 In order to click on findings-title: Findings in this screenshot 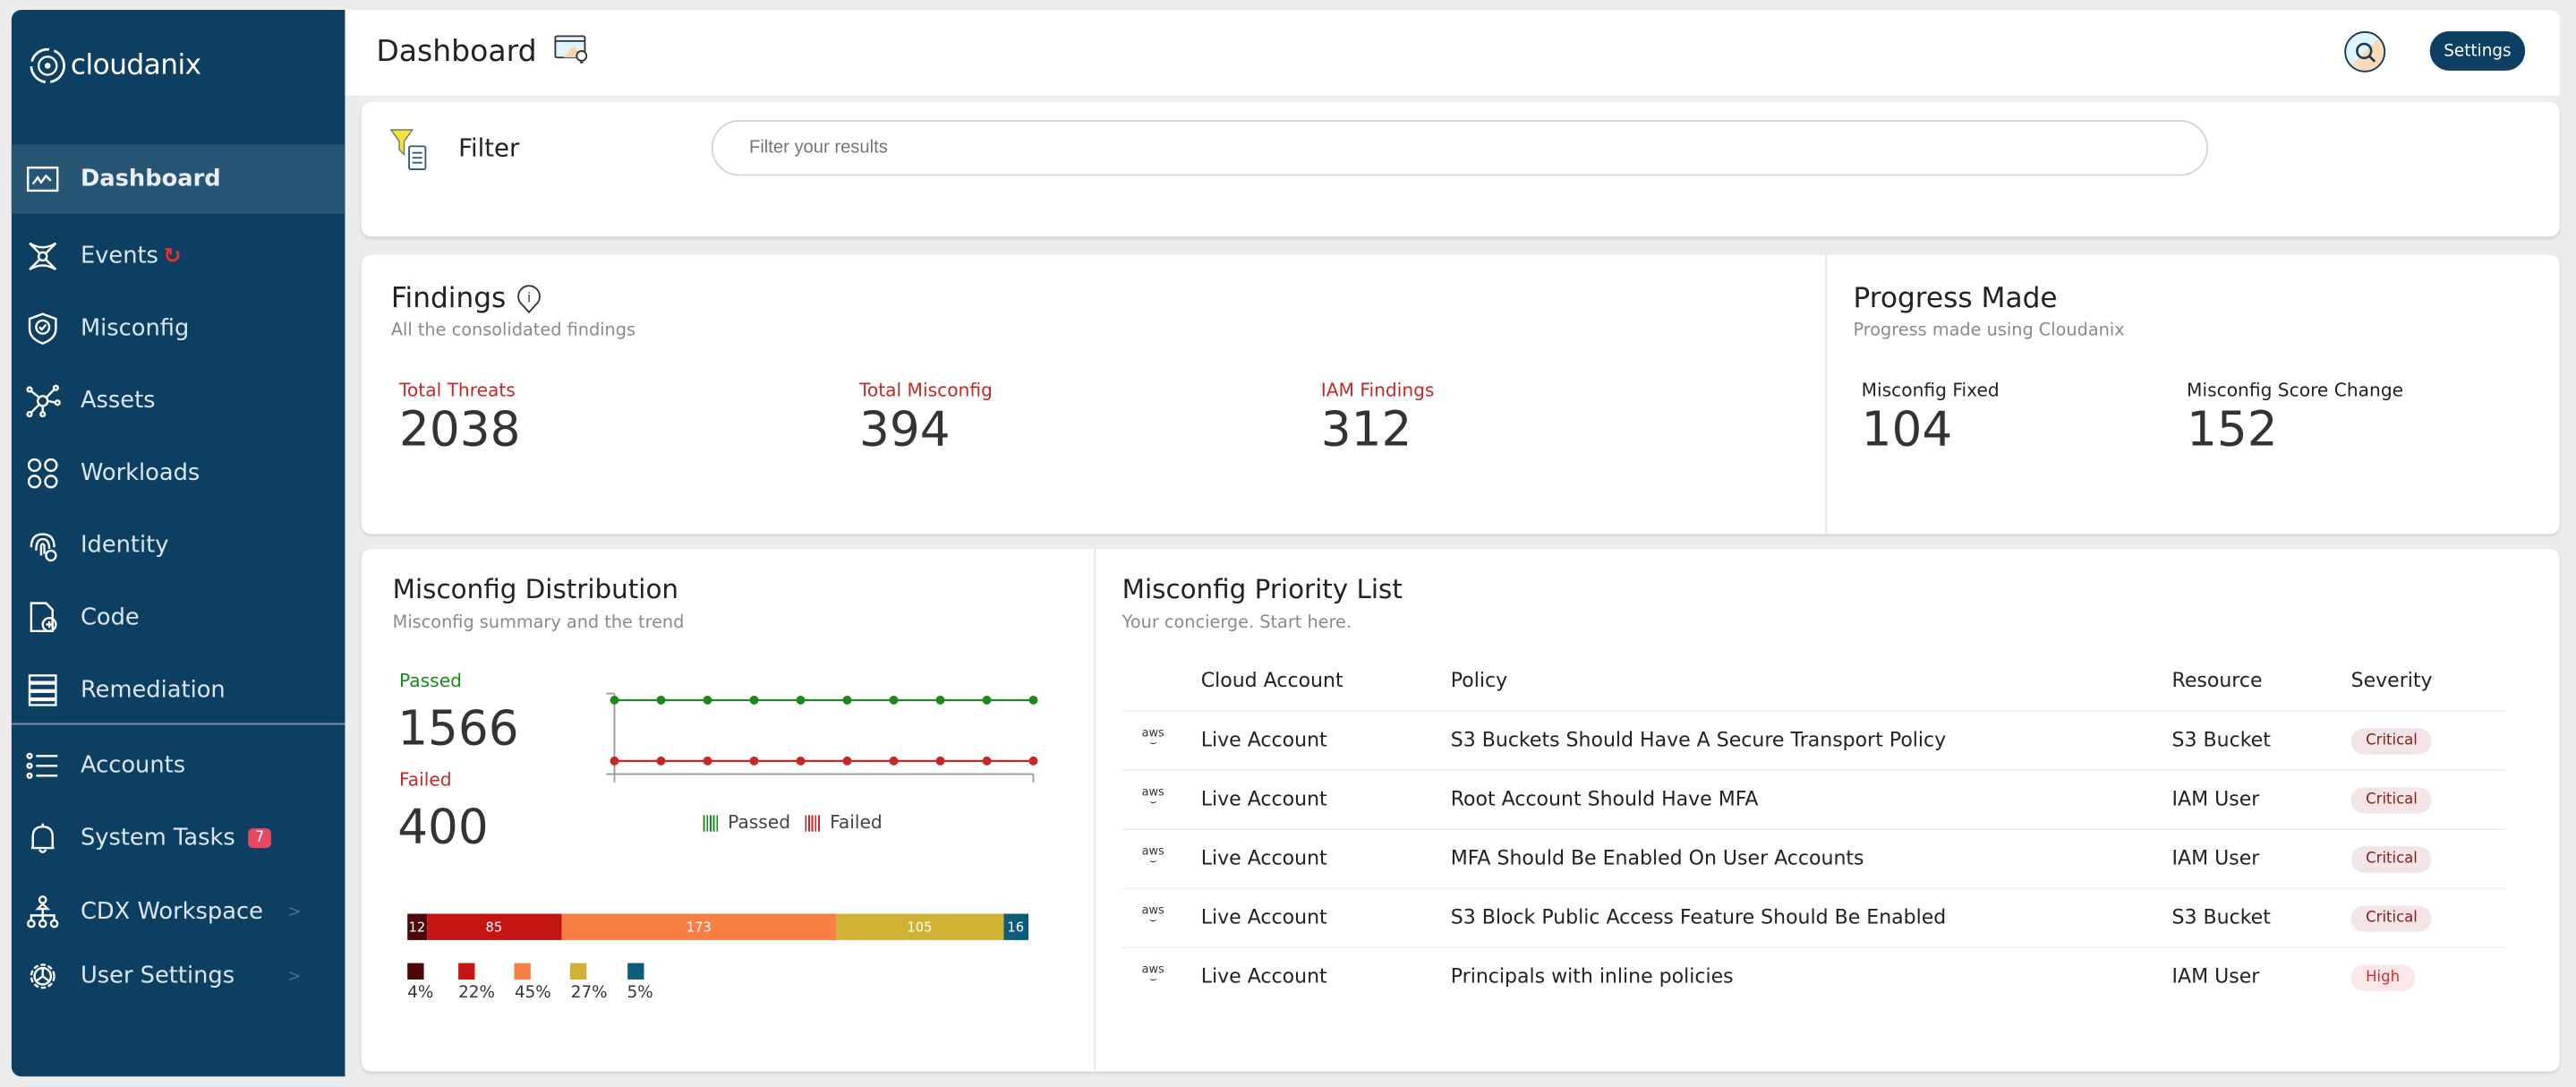, I will do `click(448, 299)`.